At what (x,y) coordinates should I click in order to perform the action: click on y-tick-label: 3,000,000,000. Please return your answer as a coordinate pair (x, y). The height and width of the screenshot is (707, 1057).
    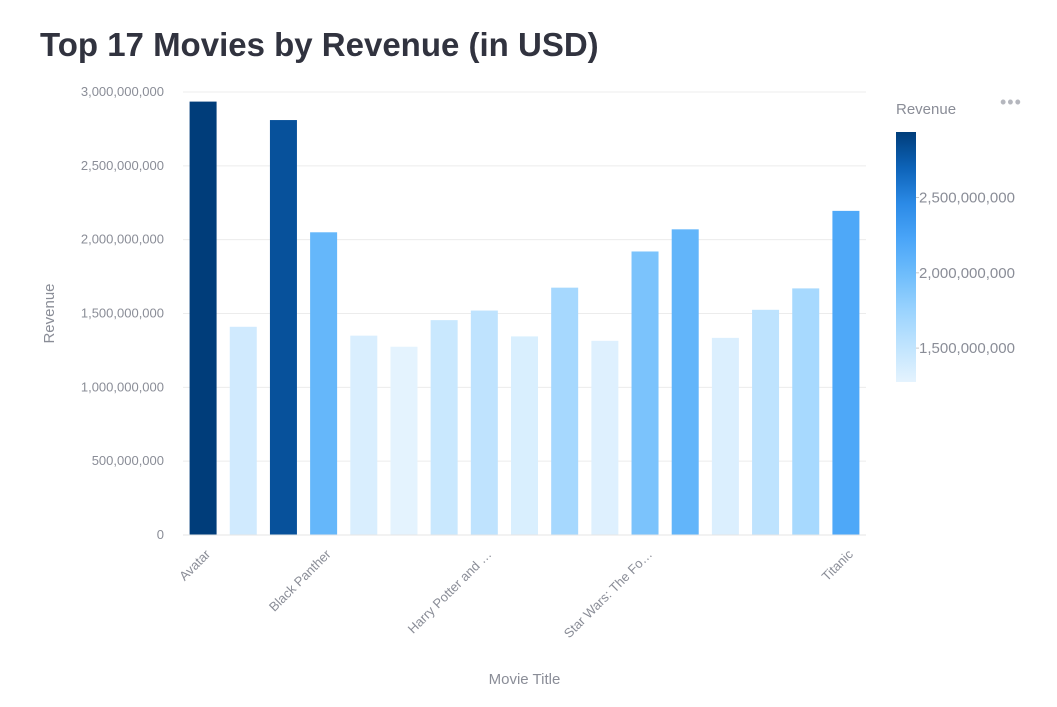
    Looking at the image, I should click on (122, 91).